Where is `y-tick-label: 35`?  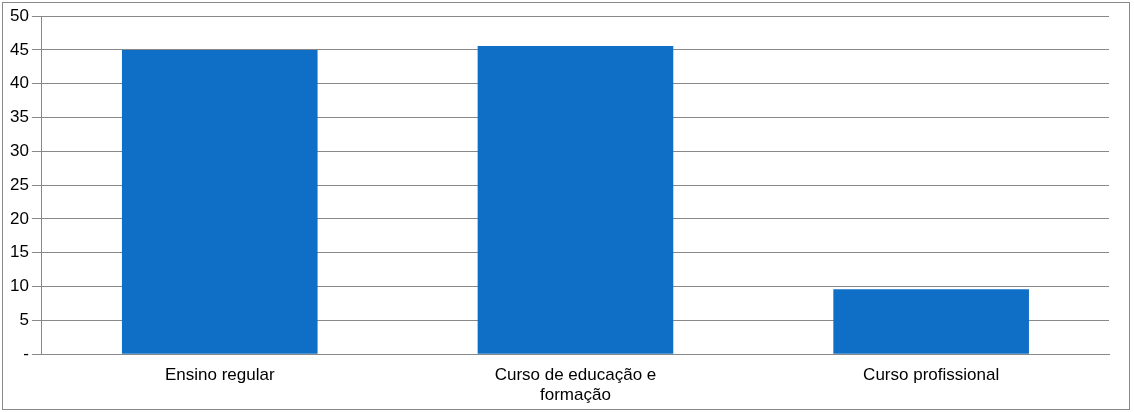 y-tick-label: 35 is located at coordinates (19, 117).